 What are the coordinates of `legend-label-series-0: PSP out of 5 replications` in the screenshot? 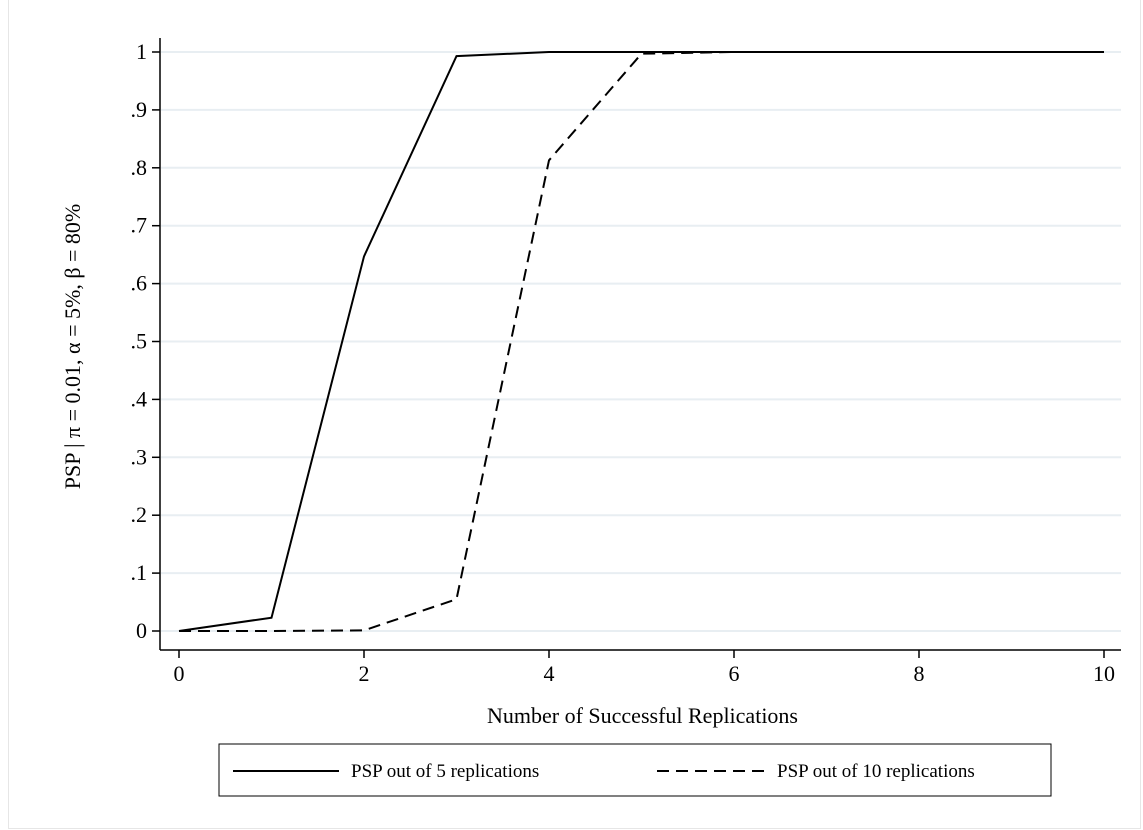 It's located at (445, 771).